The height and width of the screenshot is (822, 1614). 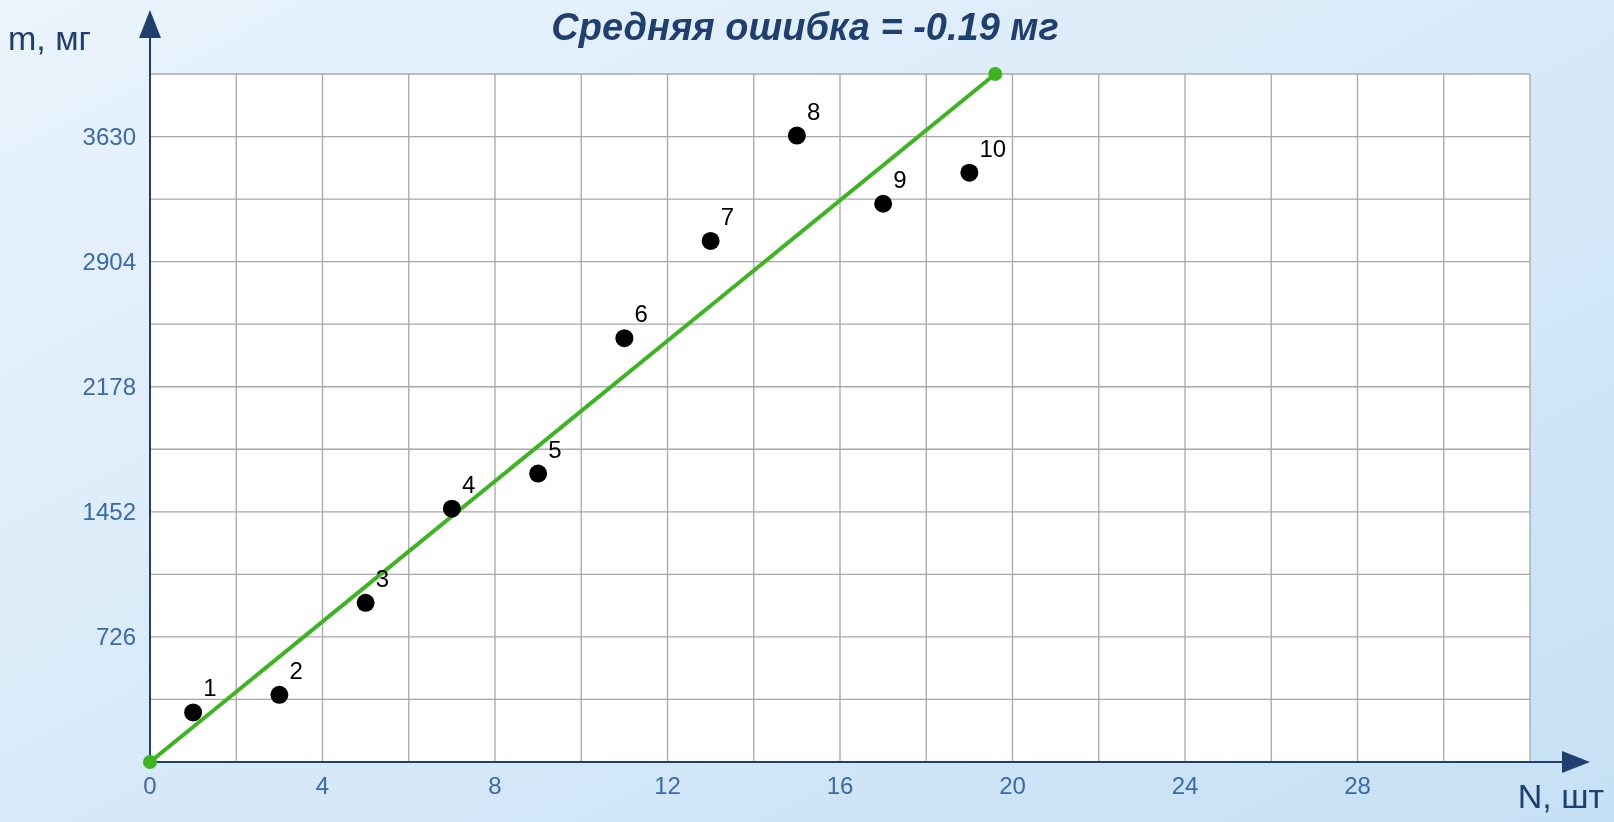 What do you see at coordinates (555, 449) in the screenshot?
I see `annotation: 5` at bounding box center [555, 449].